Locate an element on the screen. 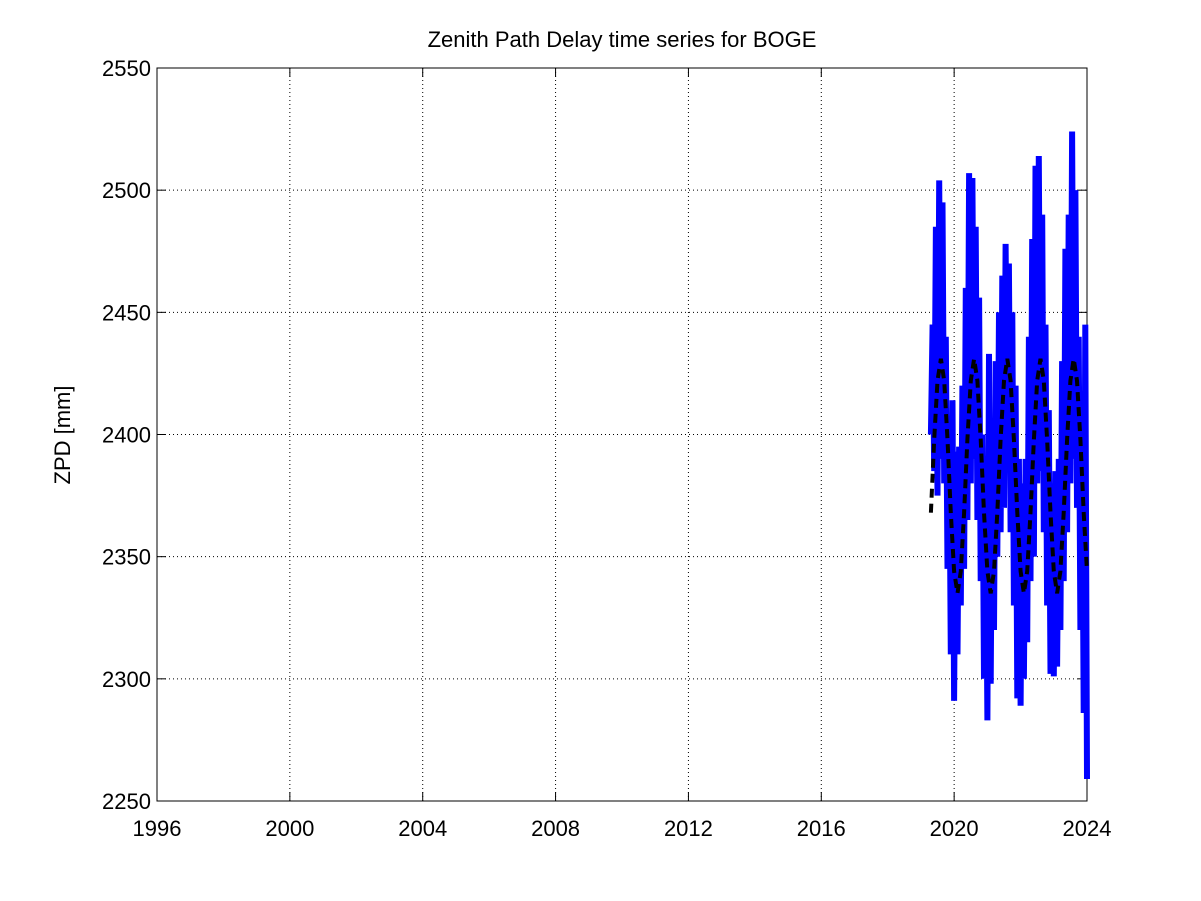 This screenshot has width=1201, height=901. x-tick-label: 2016 is located at coordinates (821, 828).